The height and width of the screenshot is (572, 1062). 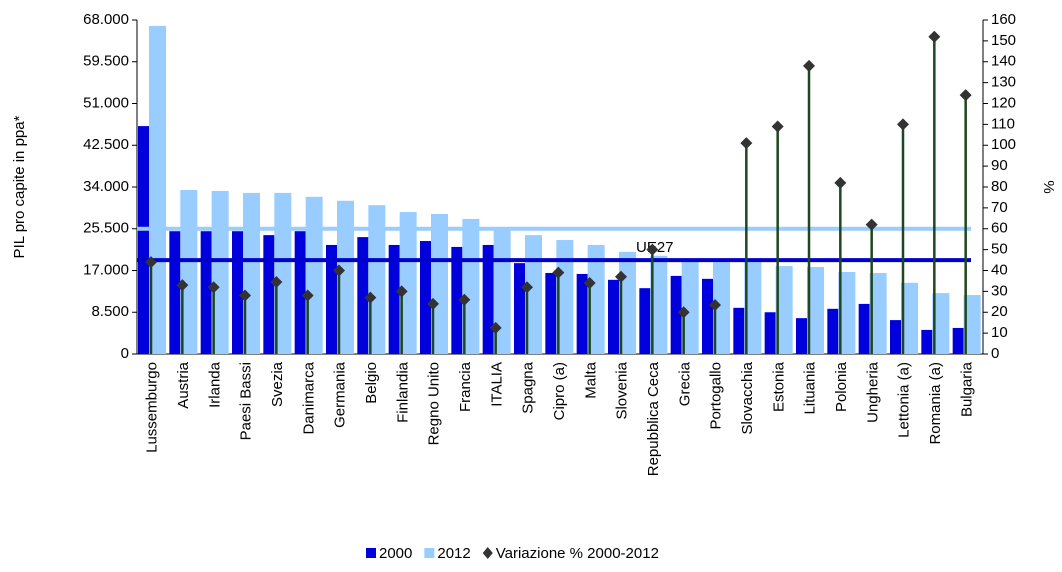 What do you see at coordinates (277, 384) in the screenshot?
I see `x-tick-label: Svezia` at bounding box center [277, 384].